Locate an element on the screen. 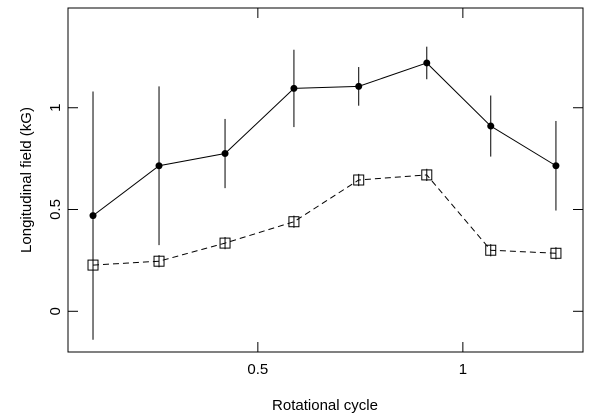  x-axis-label: Rotational cycle is located at coordinates (325, 405).